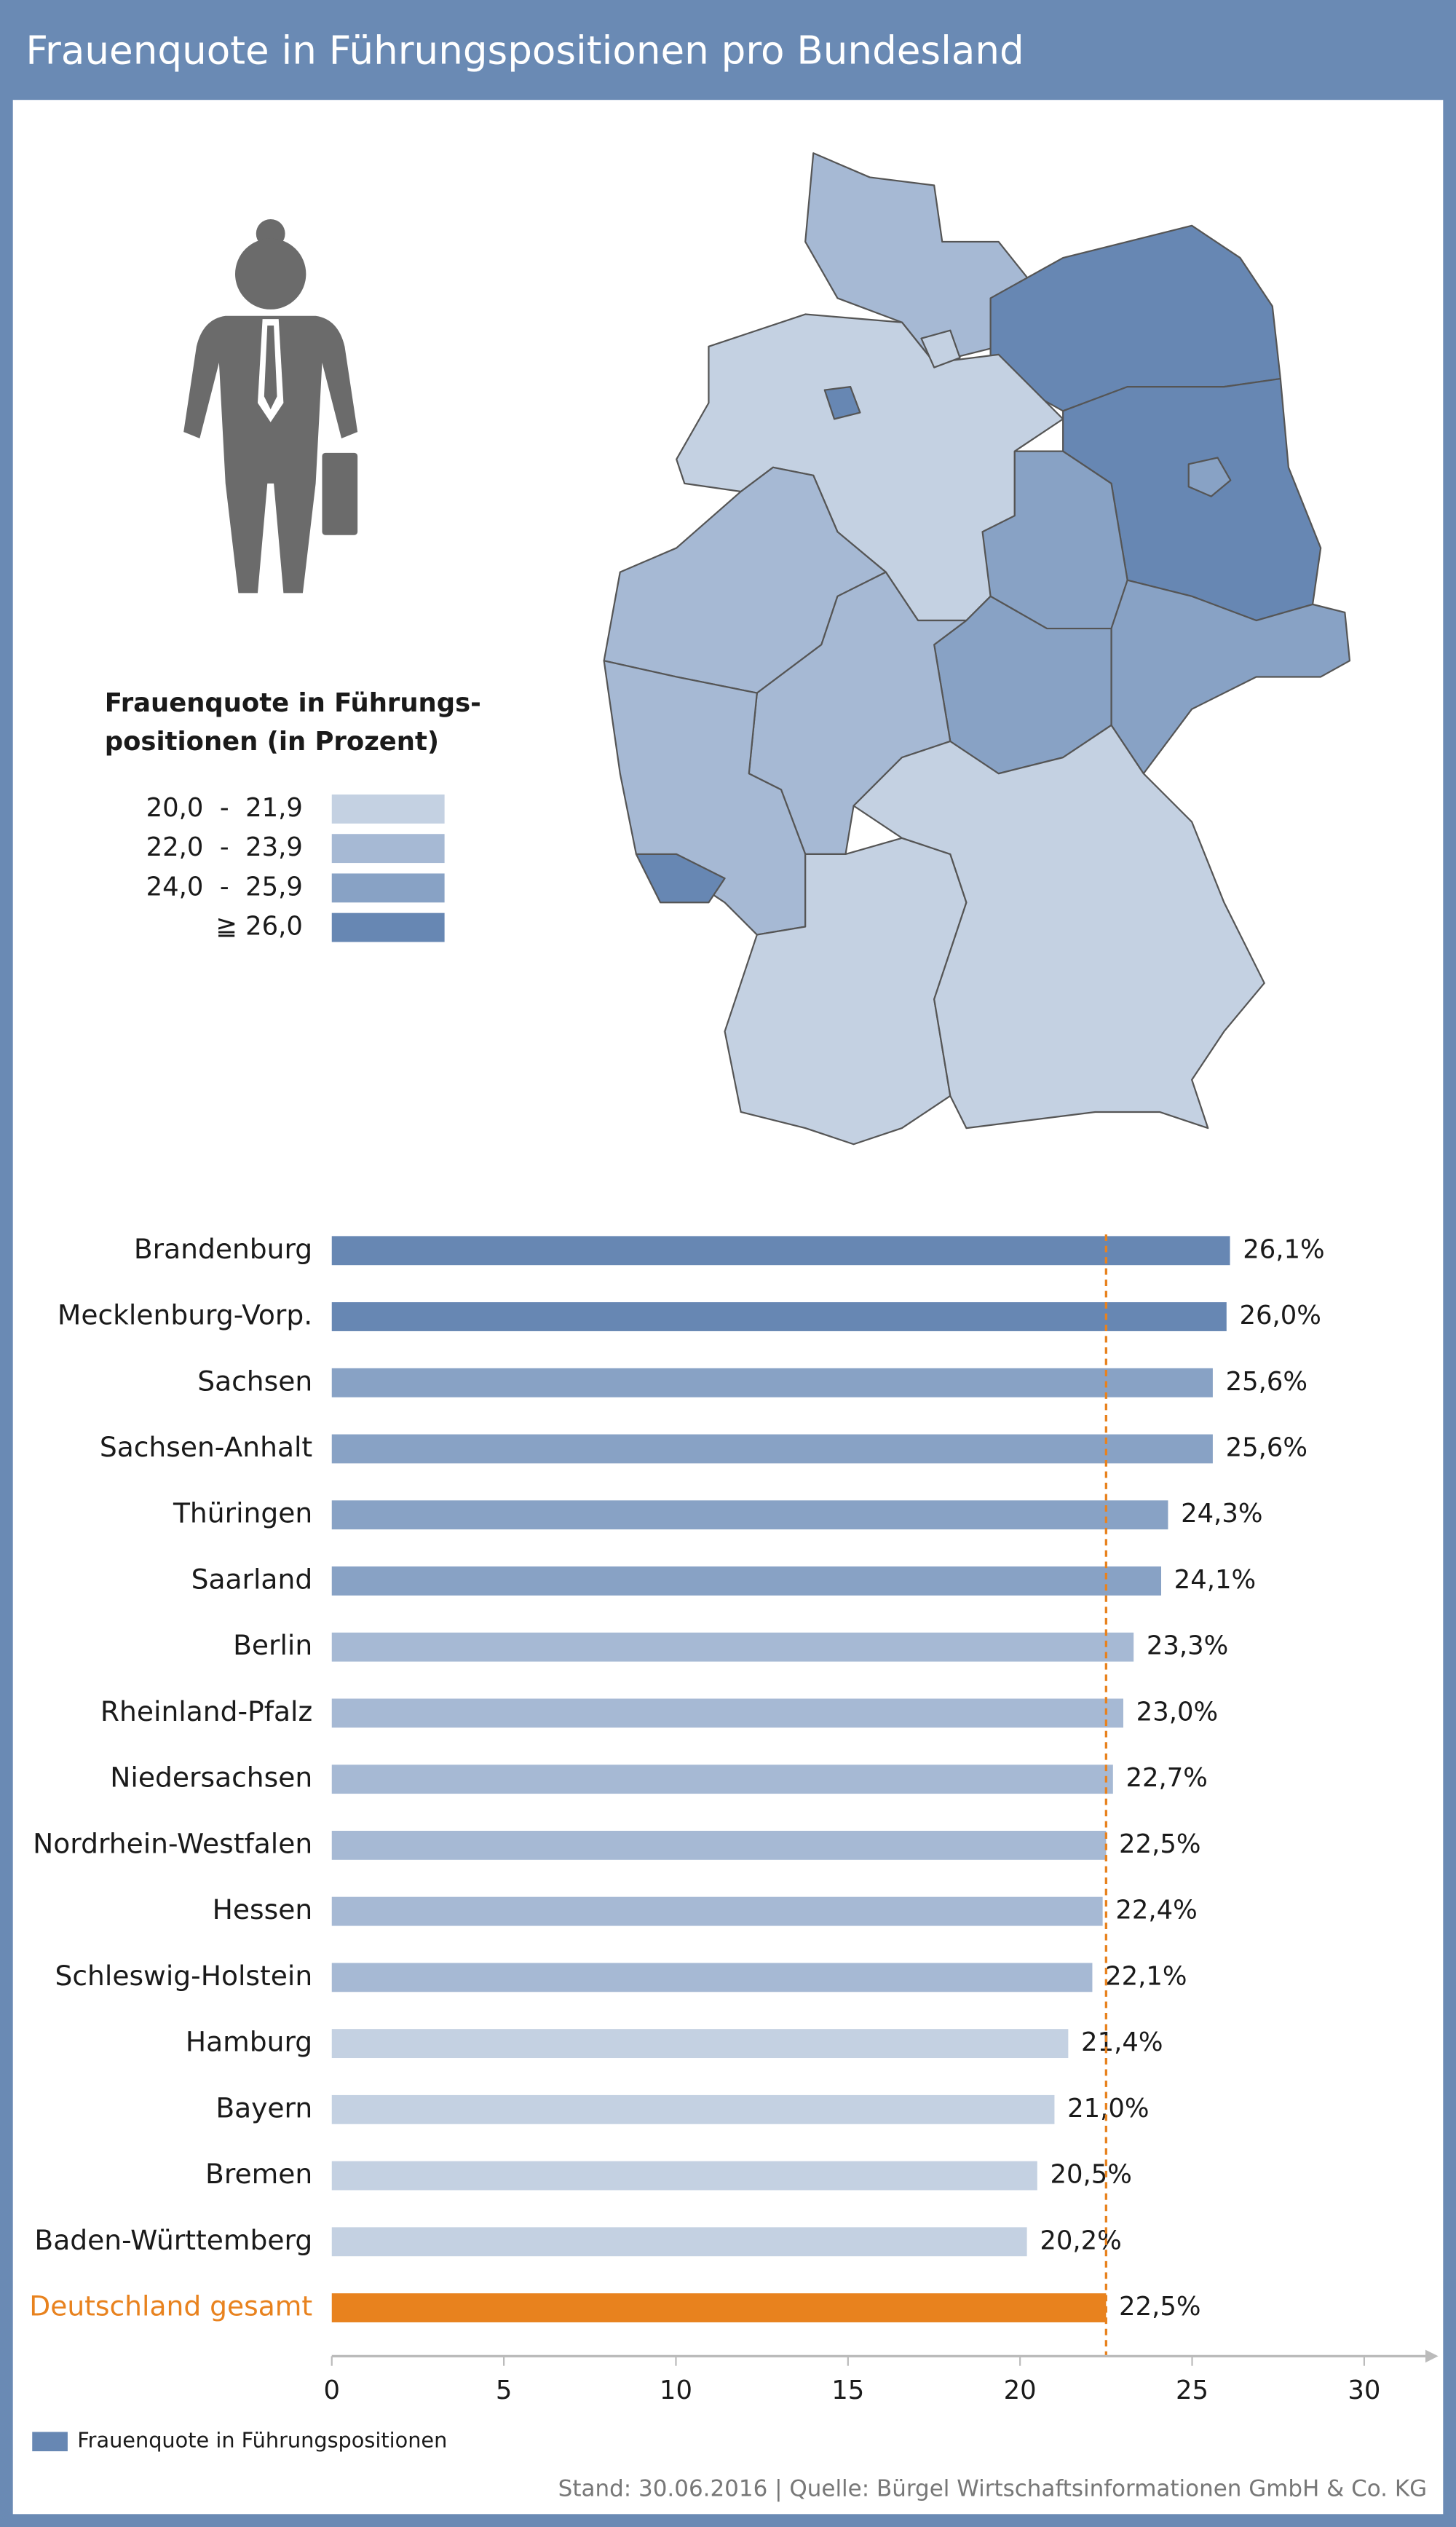 Image resolution: width=1456 pixels, height=2527 pixels. What do you see at coordinates (254, 1381) in the screenshot?
I see `category-label: Sachsen` at bounding box center [254, 1381].